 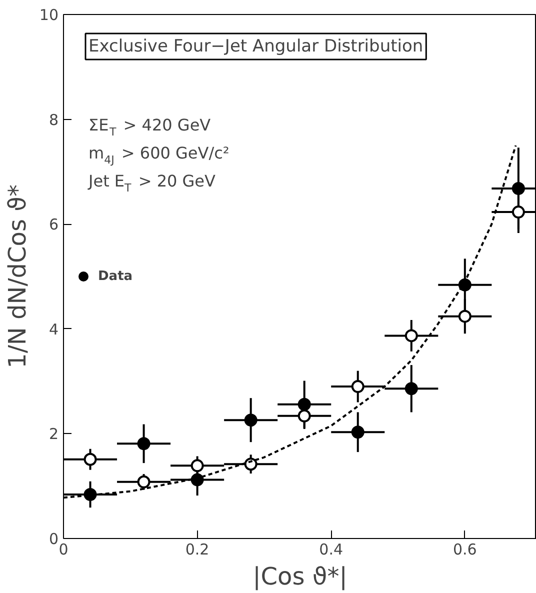 I want to click on x-tick-label: 0.4, so click(x=331, y=549).